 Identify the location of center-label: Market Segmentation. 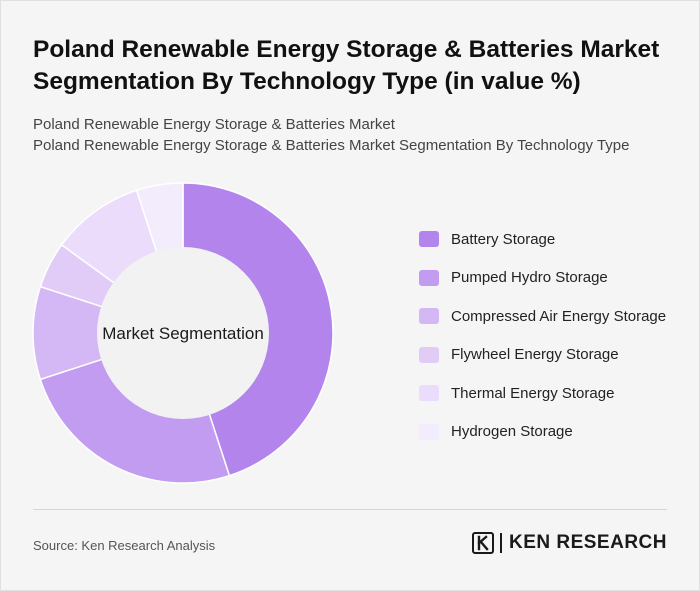
(183, 333).